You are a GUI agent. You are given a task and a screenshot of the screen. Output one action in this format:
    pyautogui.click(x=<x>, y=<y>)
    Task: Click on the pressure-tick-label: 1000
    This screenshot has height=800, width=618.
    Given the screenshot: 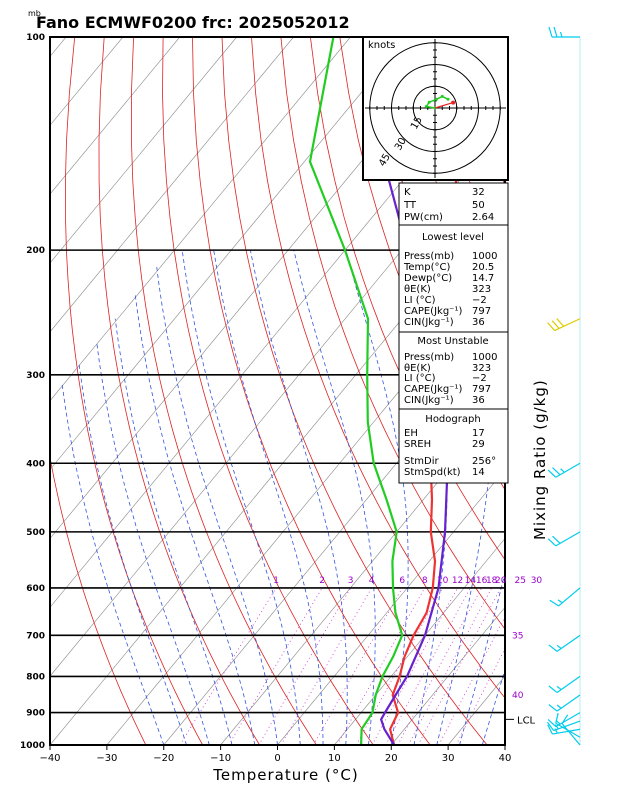 What is the action you would take?
    pyautogui.click(x=32, y=746)
    